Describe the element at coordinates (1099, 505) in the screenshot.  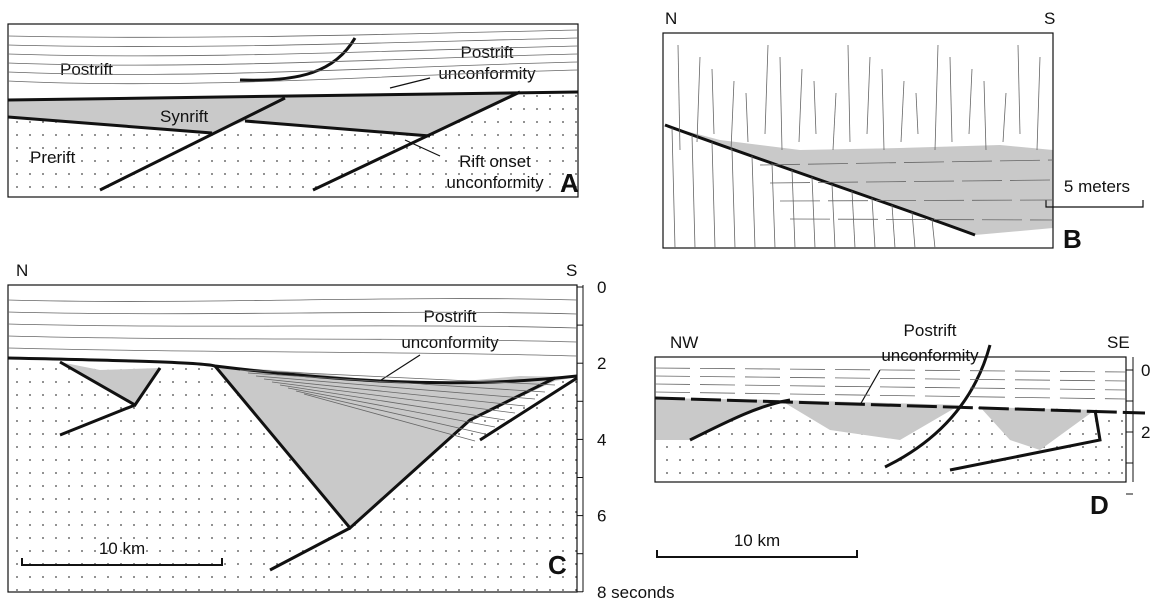
I see `panel-letter: D` at that location.